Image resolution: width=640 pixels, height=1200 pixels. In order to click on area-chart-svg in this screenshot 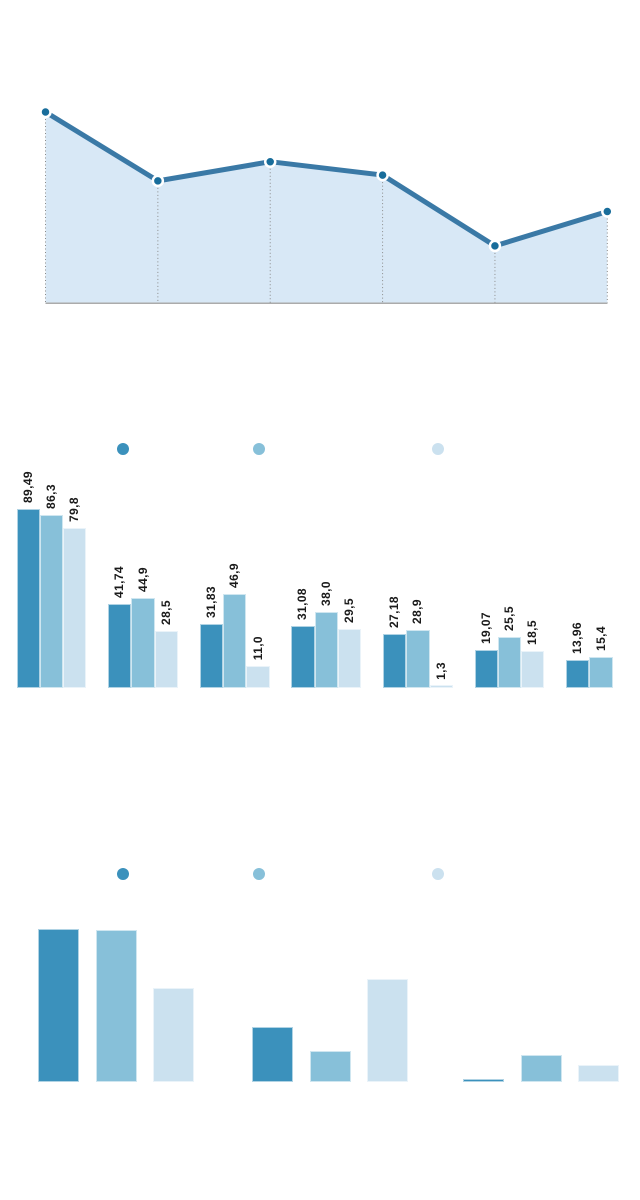, I will do `click(326, 205)`.